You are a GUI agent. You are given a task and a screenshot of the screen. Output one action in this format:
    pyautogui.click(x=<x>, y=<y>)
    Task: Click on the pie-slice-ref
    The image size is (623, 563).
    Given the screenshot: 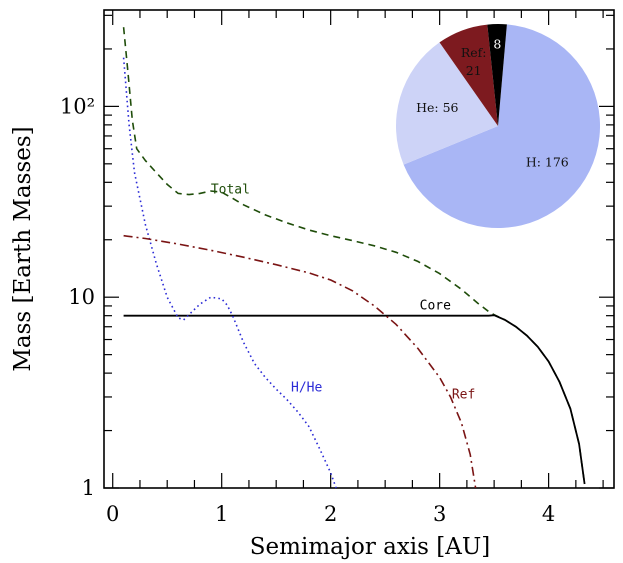 What is the action you would take?
    pyautogui.click(x=468, y=75)
    